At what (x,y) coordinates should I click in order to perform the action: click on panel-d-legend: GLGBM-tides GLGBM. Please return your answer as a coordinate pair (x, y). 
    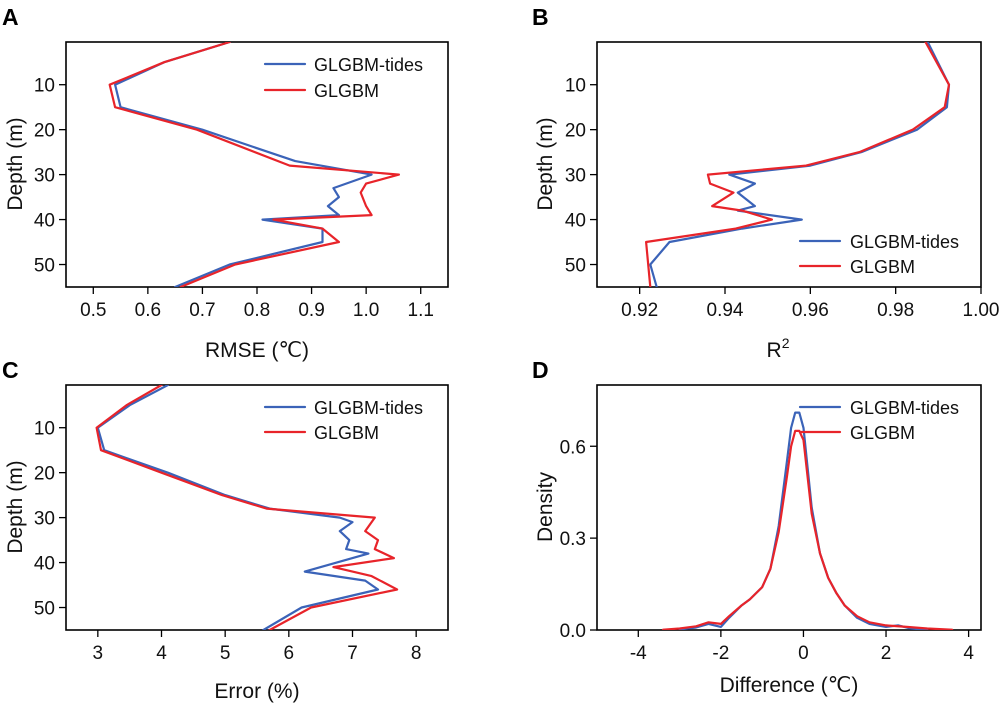
    Looking at the image, I should click on (878, 420).